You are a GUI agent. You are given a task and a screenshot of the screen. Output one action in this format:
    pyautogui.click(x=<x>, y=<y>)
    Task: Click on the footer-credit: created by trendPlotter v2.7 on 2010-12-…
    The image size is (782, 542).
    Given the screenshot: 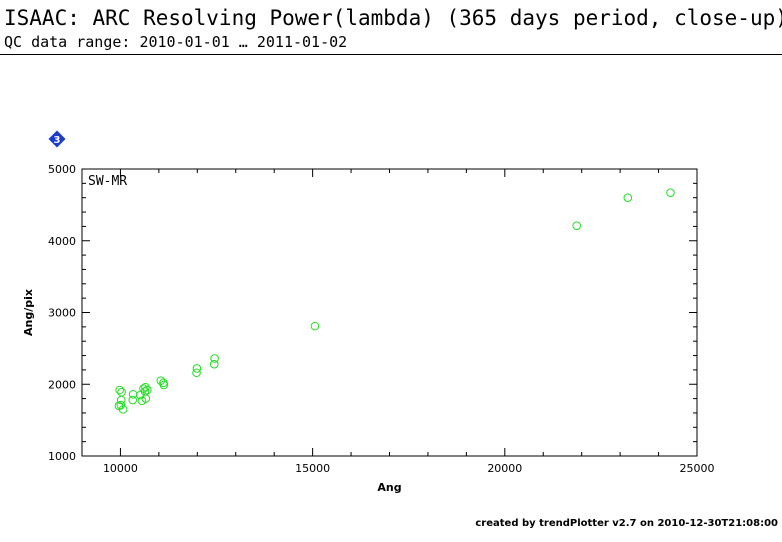 What is the action you would take?
    pyautogui.click(x=626, y=523)
    